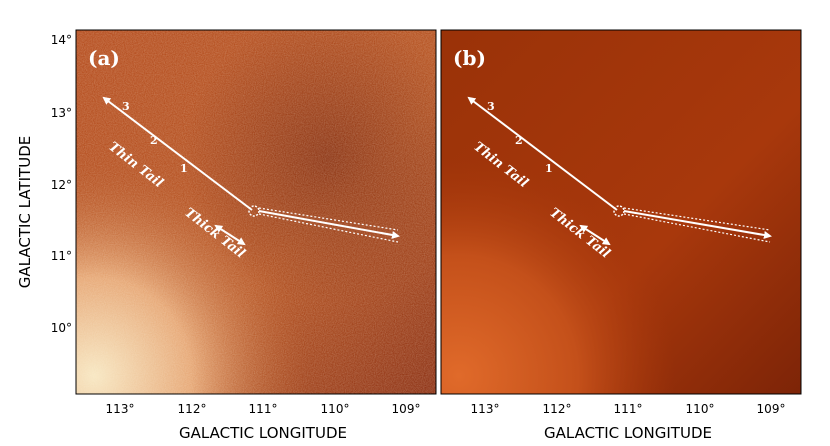 The height and width of the screenshot is (446, 830). What do you see at coordinates (104, 58) in the screenshot?
I see `panel-a-label: (a)` at bounding box center [104, 58].